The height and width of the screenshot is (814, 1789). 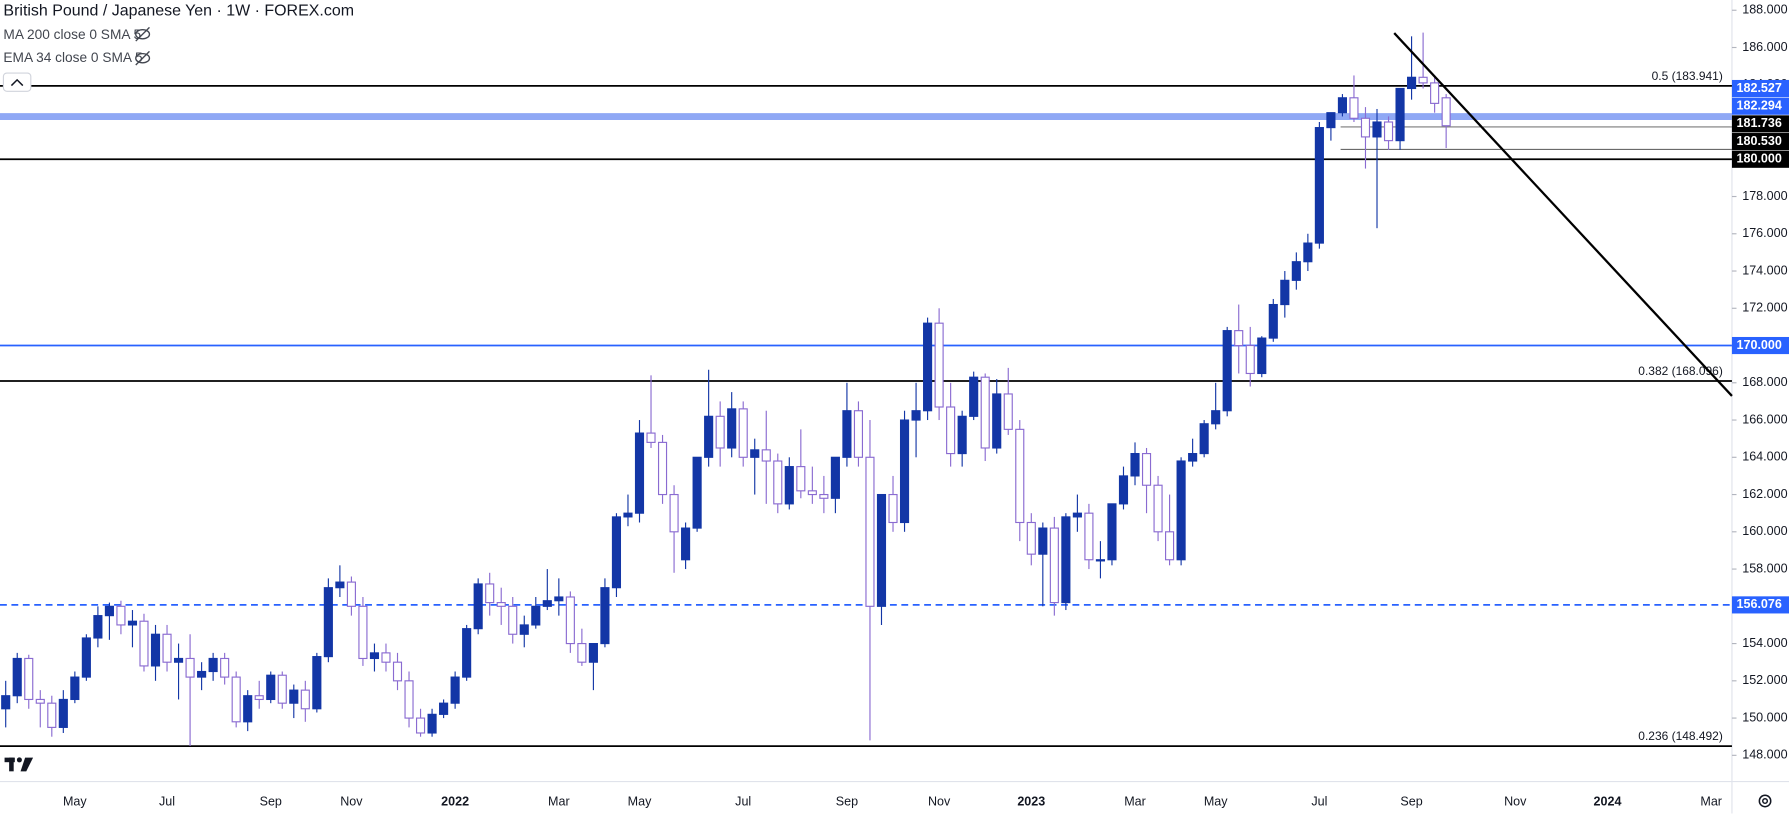 I want to click on price-tag-label: 180.000, so click(x=1759, y=159).